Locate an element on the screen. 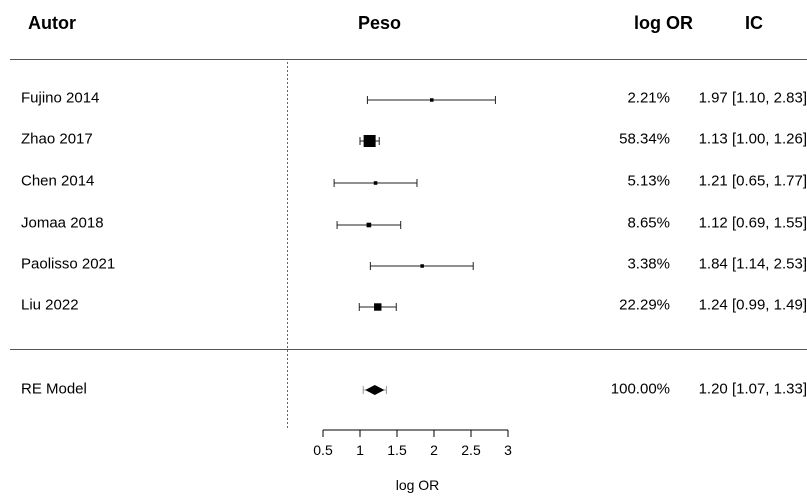  study-ci: 1.21 [0.65, 1.77] is located at coordinates (752, 181).